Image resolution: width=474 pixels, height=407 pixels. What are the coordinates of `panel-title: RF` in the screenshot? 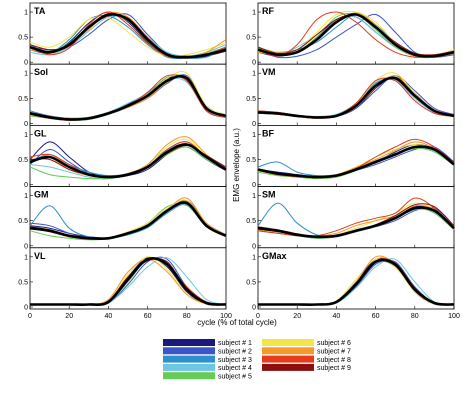 It's located at (268, 11).